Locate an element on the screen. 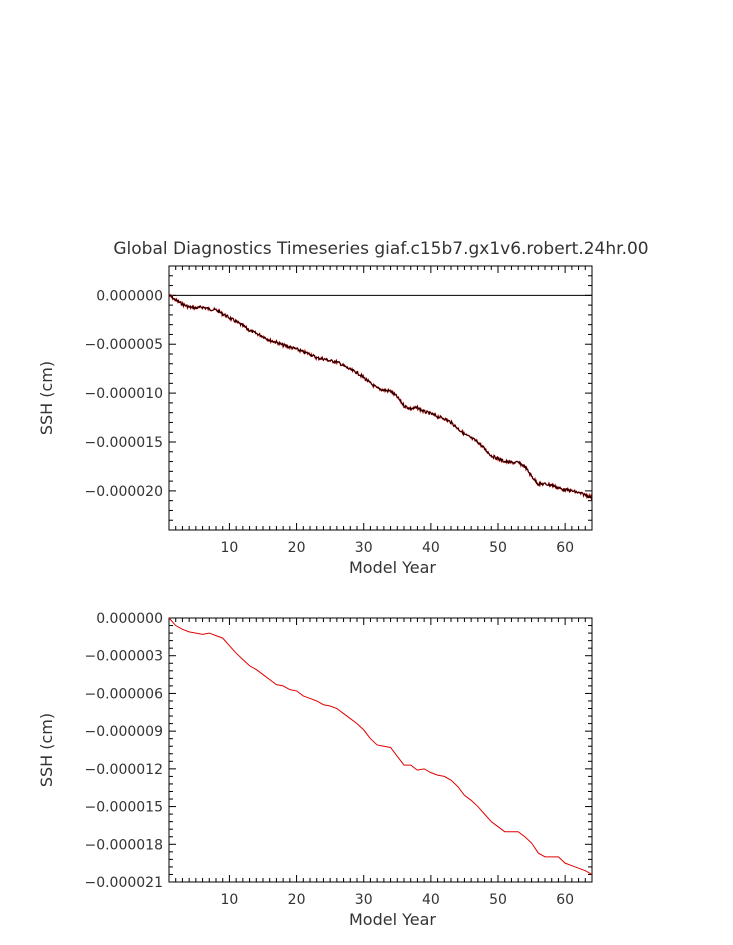 This screenshot has height=945, width=733. series-line-red is located at coordinates (380, 397).